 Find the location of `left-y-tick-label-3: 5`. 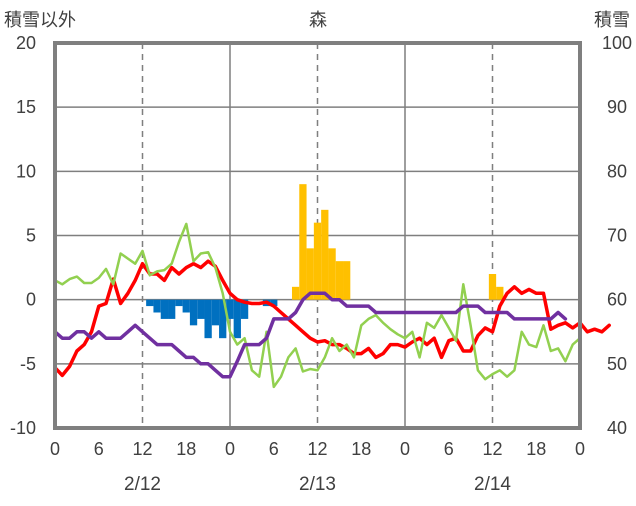

left-y-tick-label-3: 5 is located at coordinates (31, 236).